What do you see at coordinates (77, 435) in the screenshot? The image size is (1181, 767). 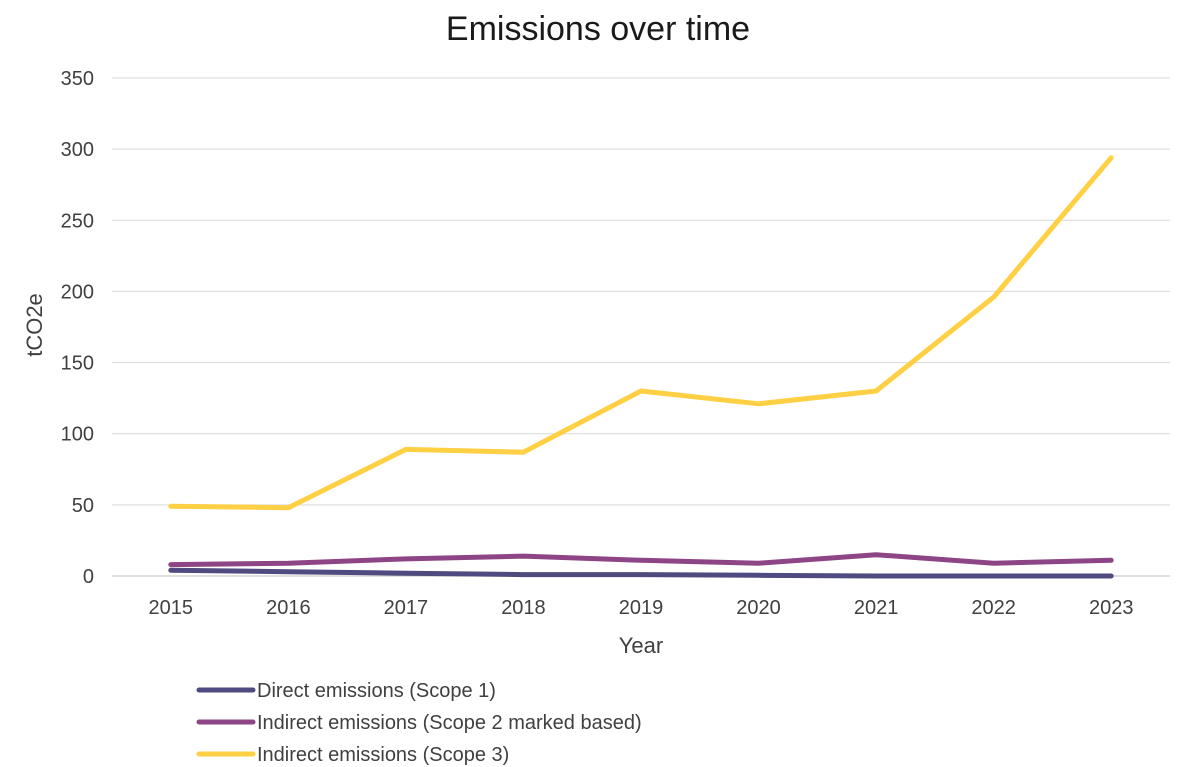 I see `y-tick-label: 100` at bounding box center [77, 435].